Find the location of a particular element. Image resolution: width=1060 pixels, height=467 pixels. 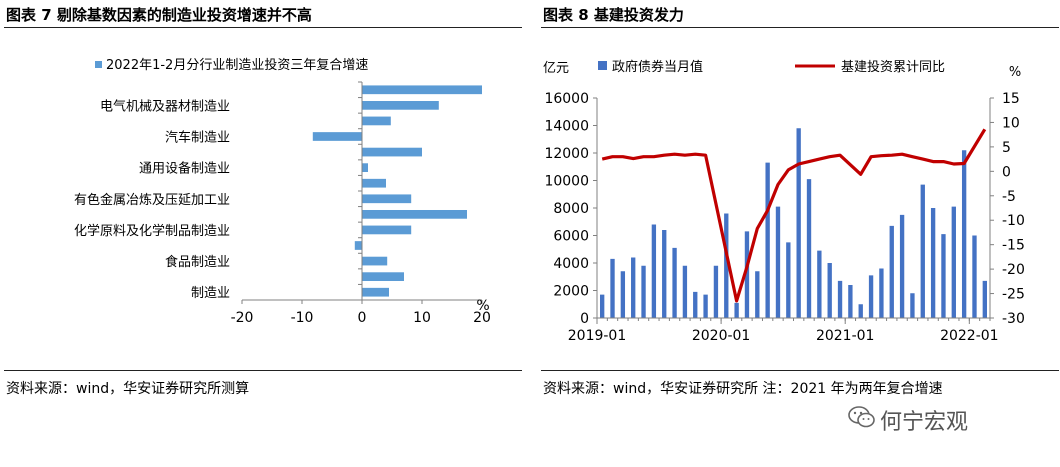

x-tick-label: -10 is located at coordinates (302, 318).